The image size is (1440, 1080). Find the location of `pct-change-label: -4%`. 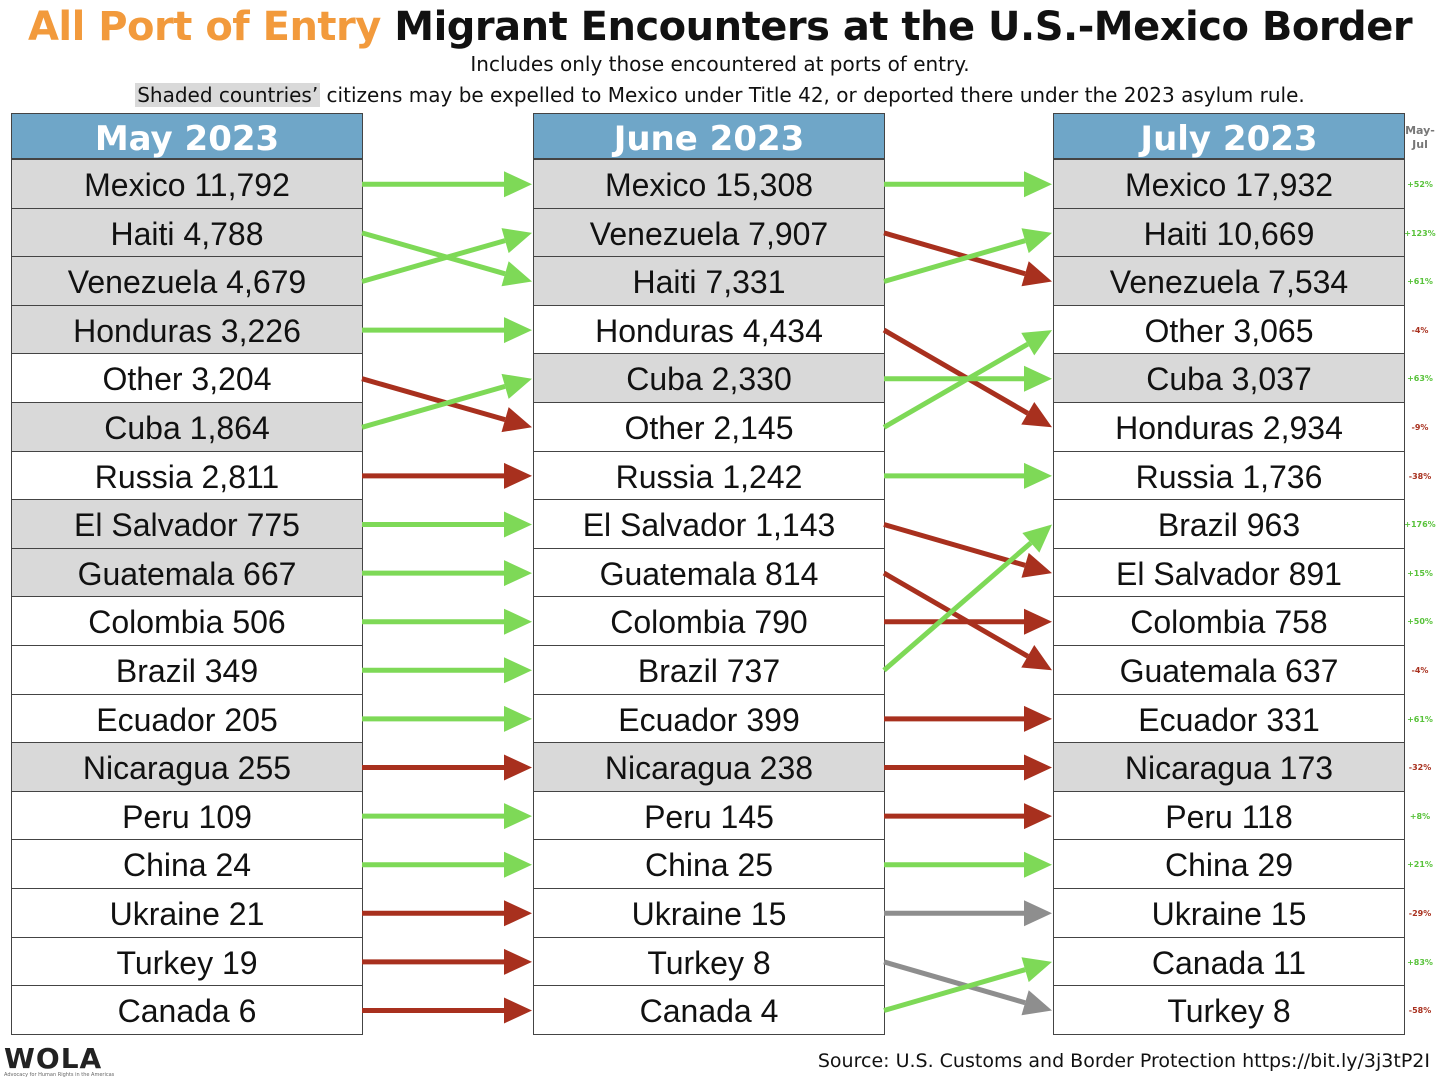

pct-change-label: -4% is located at coordinates (1420, 330).